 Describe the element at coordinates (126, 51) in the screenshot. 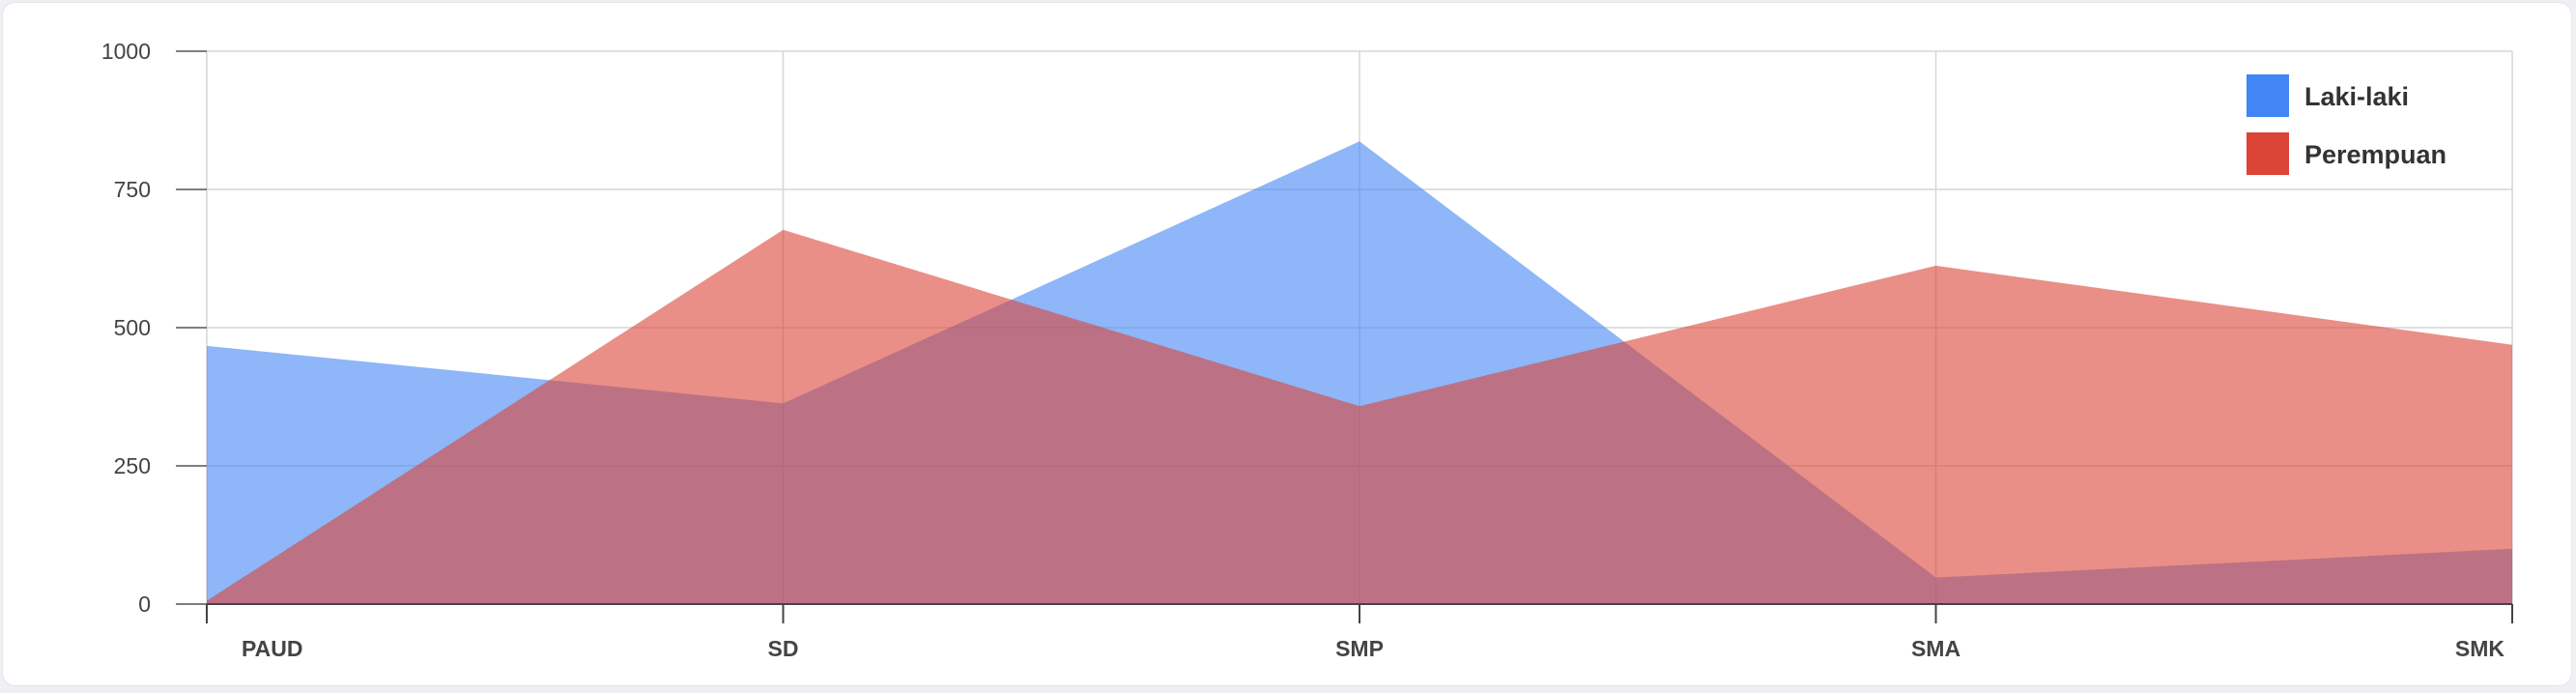

I see `y-tick-label: 1000` at that location.